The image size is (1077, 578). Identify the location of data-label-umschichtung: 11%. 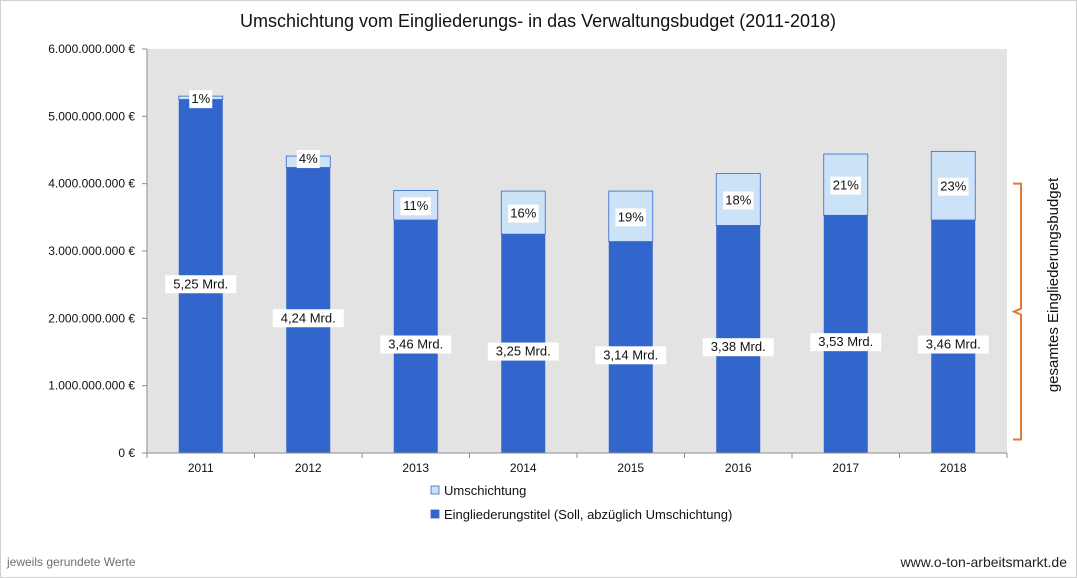
(415, 205).